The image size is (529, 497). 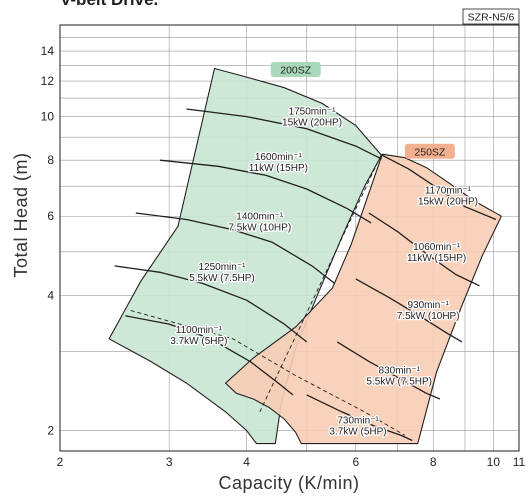 I want to click on y-tick-label: 4, so click(x=50, y=295).